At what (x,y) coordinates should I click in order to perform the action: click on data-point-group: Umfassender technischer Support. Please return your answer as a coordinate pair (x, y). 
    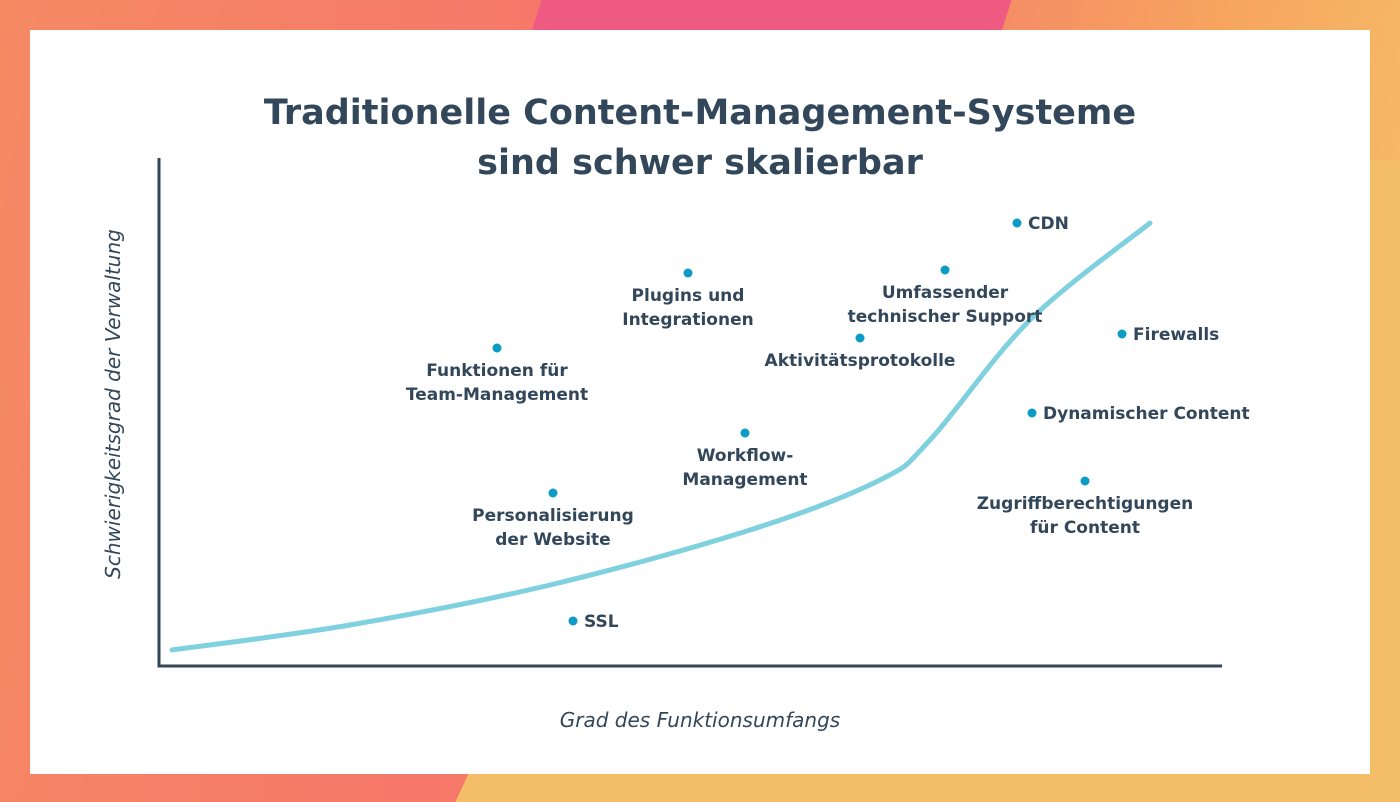
    Looking at the image, I should click on (945, 296).